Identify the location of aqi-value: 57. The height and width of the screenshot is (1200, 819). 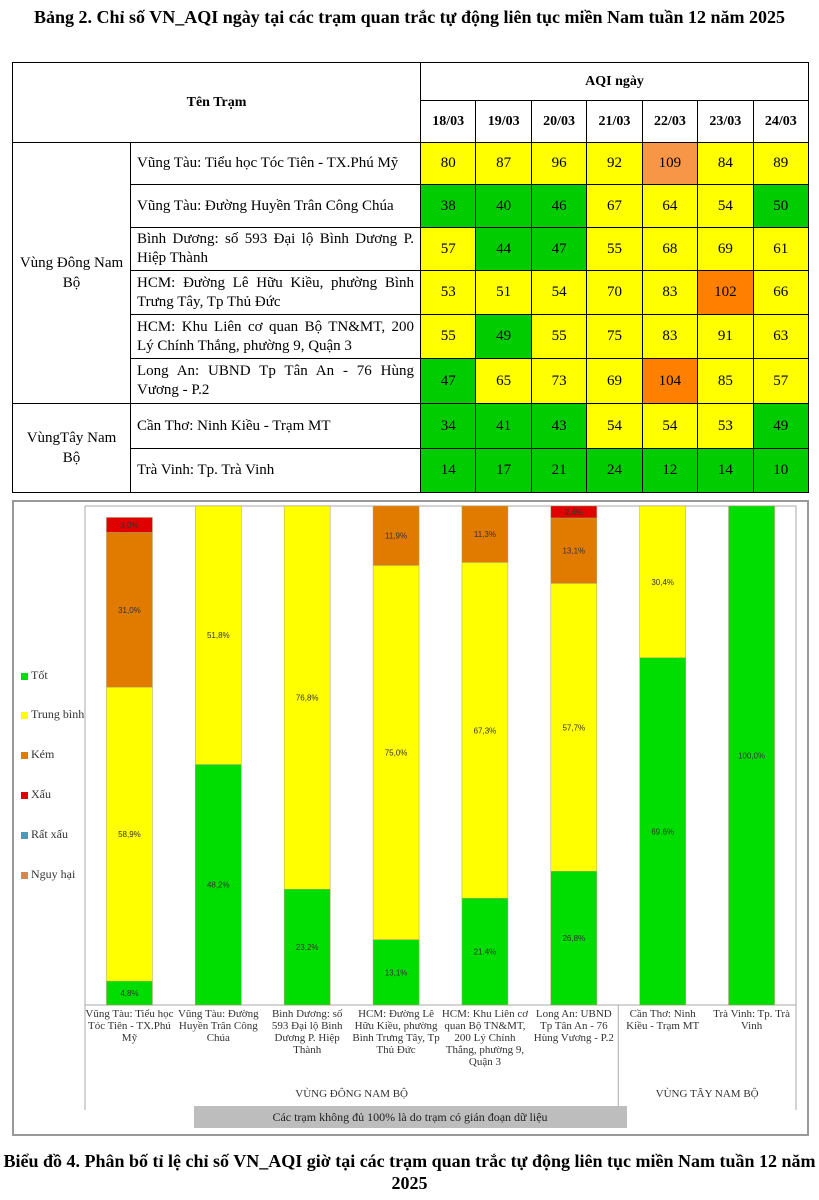
(448, 249).